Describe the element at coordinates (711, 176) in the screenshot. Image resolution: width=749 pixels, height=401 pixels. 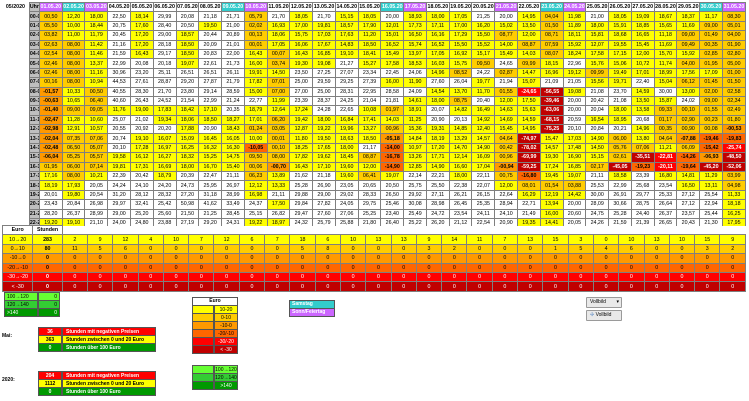
I see `price-cell: 11,29` at that location.